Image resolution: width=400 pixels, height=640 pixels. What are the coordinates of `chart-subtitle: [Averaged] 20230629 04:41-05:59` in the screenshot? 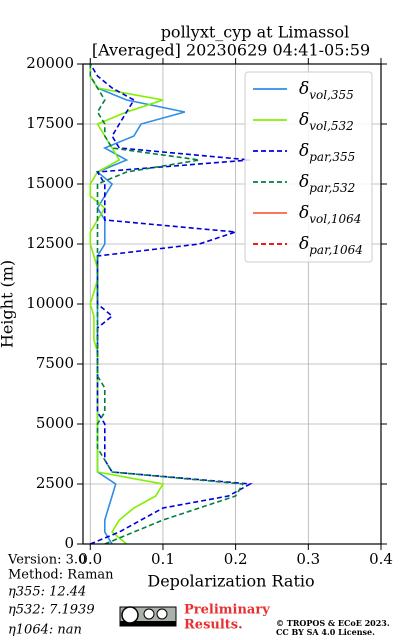 It's located at (231, 50).